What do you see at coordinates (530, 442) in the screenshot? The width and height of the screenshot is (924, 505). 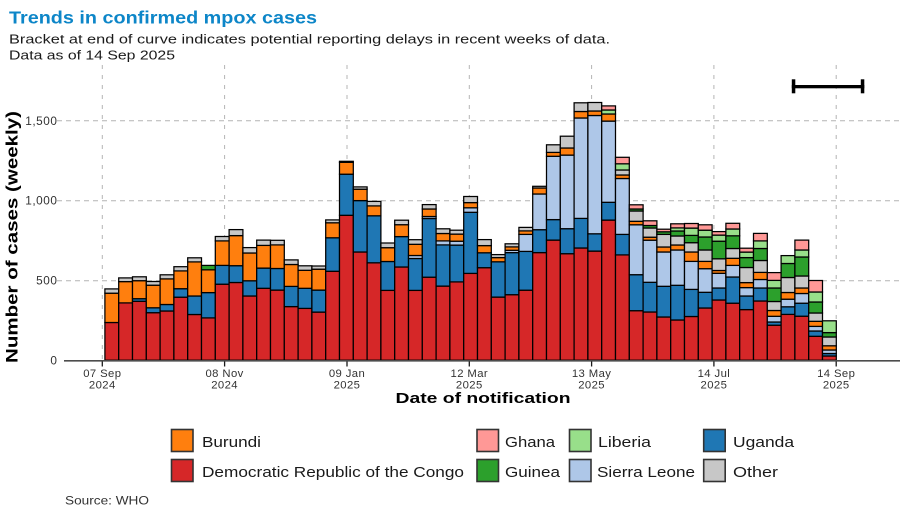 I see `svg-text: Ghana` at bounding box center [530, 442].